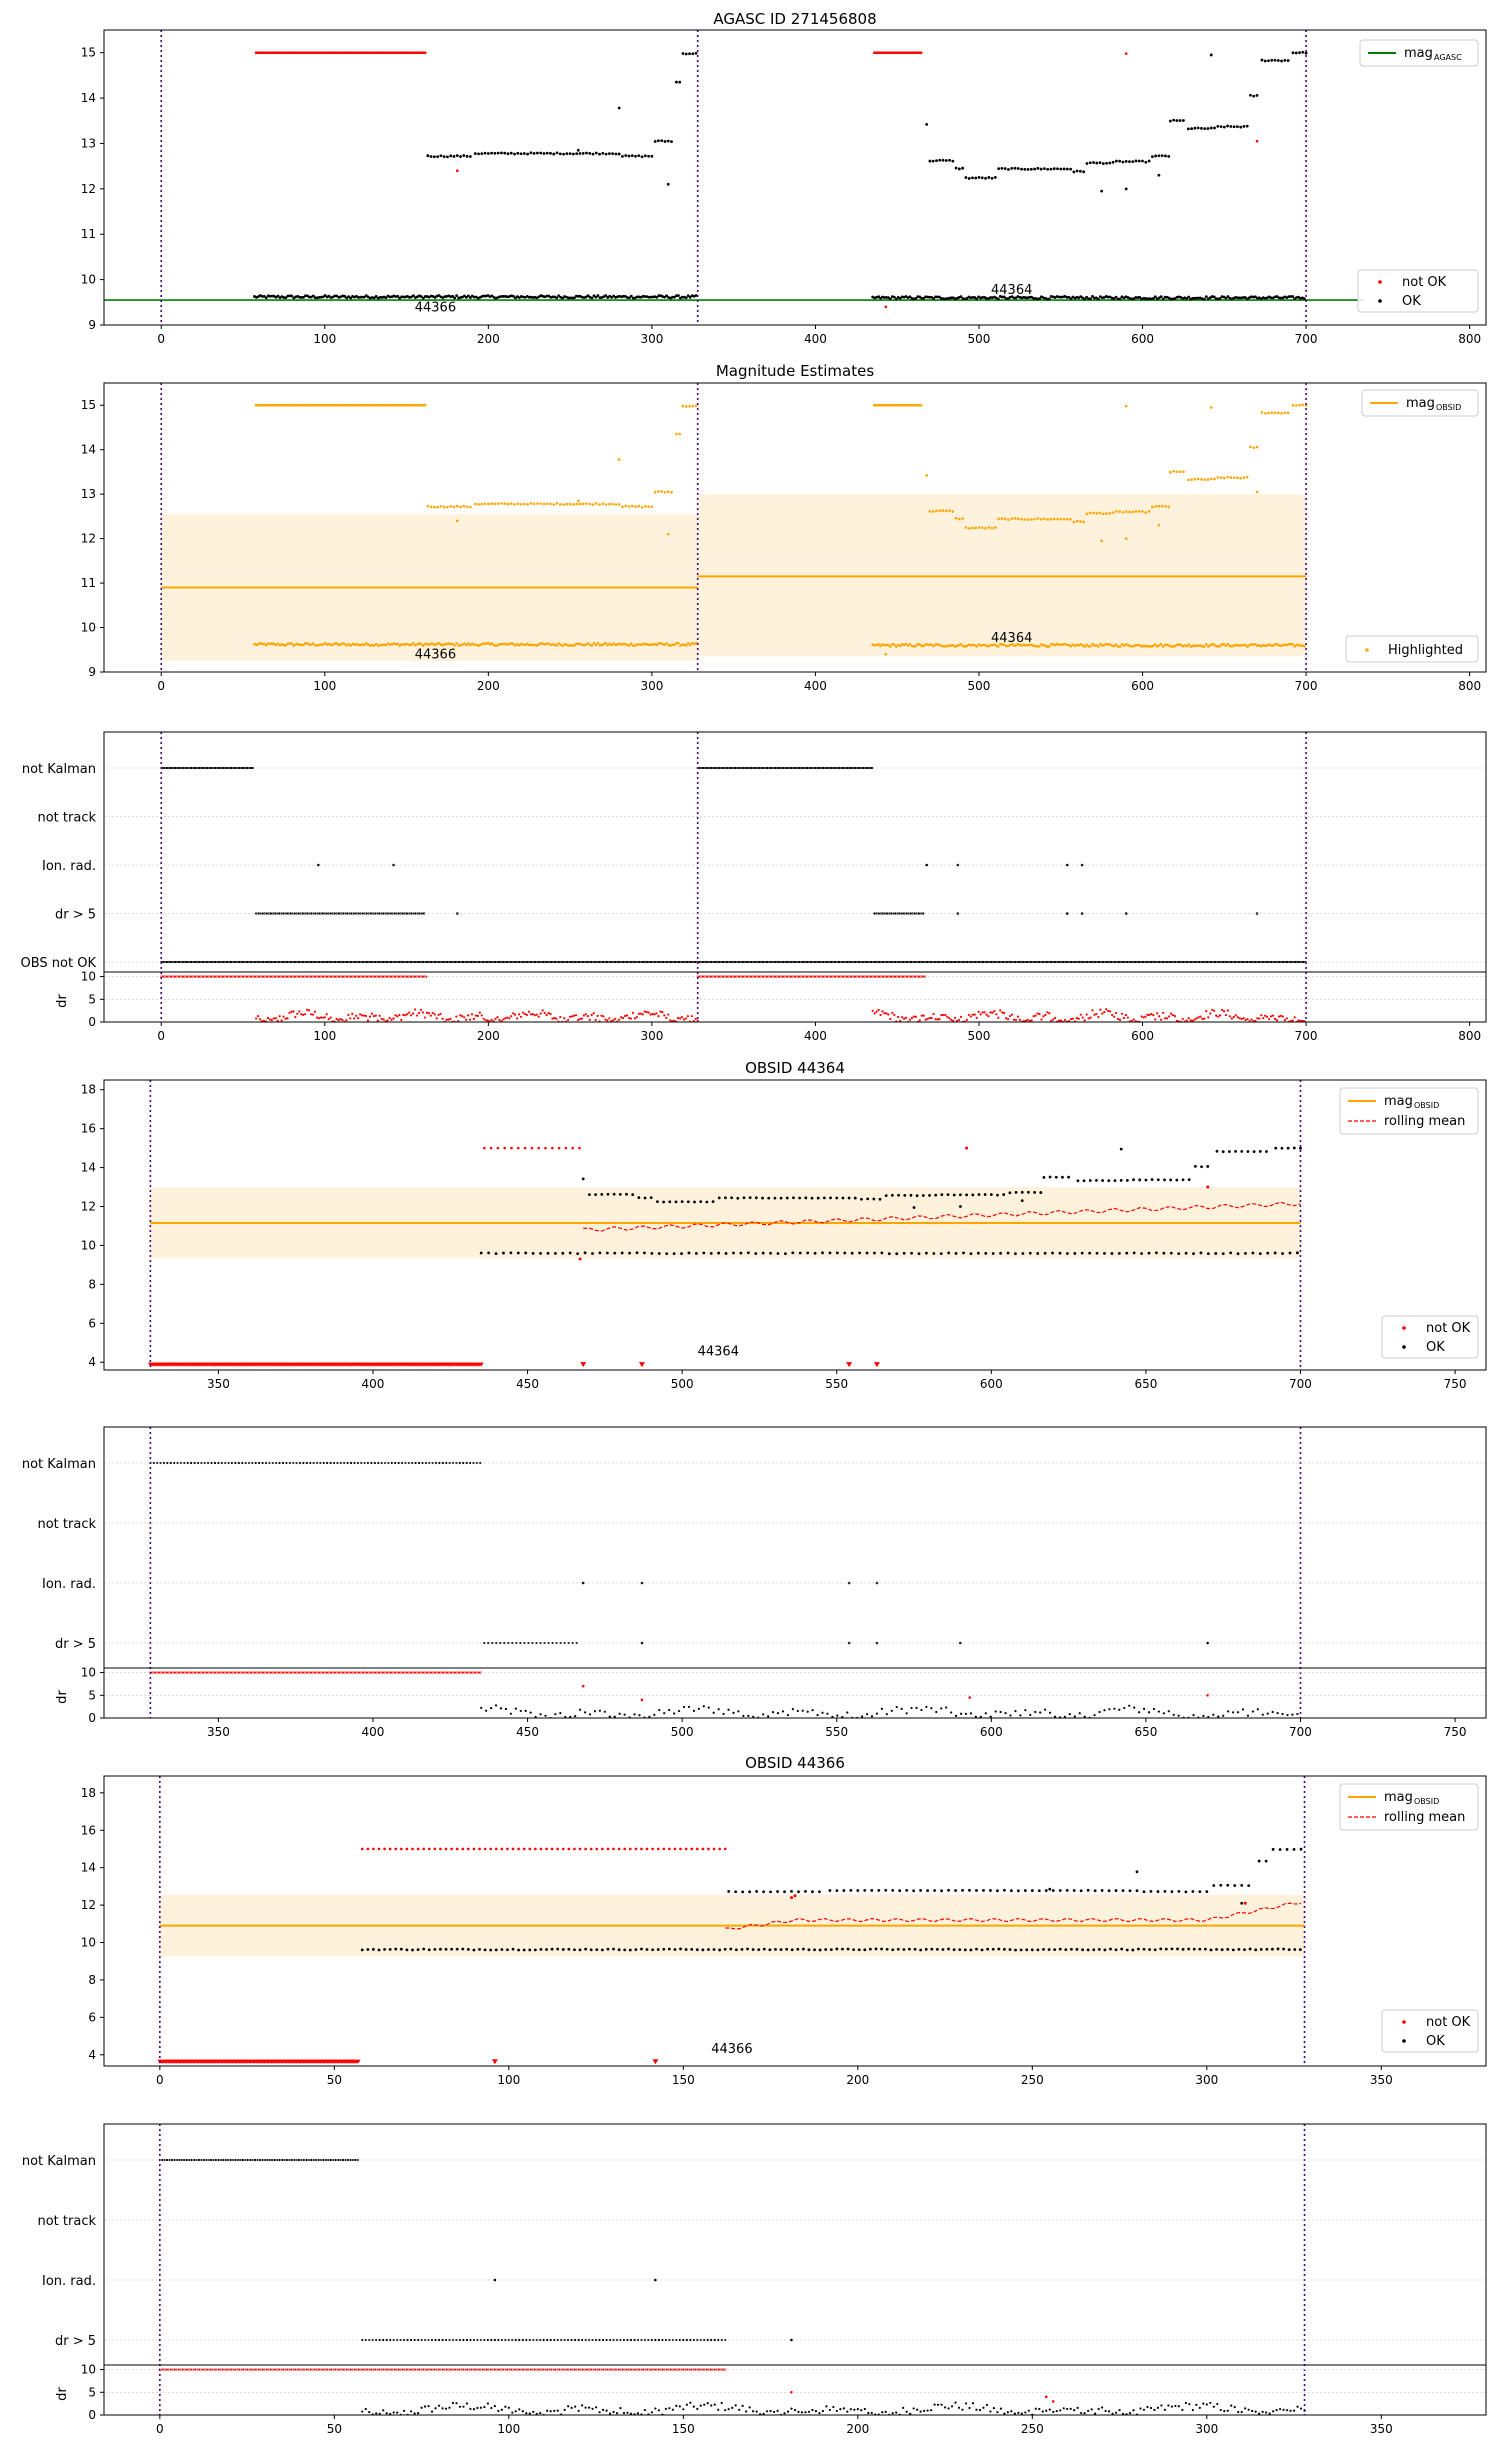 The image size is (1500, 2450). What do you see at coordinates (218, 1732) in the screenshot?
I see `x-tick-label: 350` at bounding box center [218, 1732].